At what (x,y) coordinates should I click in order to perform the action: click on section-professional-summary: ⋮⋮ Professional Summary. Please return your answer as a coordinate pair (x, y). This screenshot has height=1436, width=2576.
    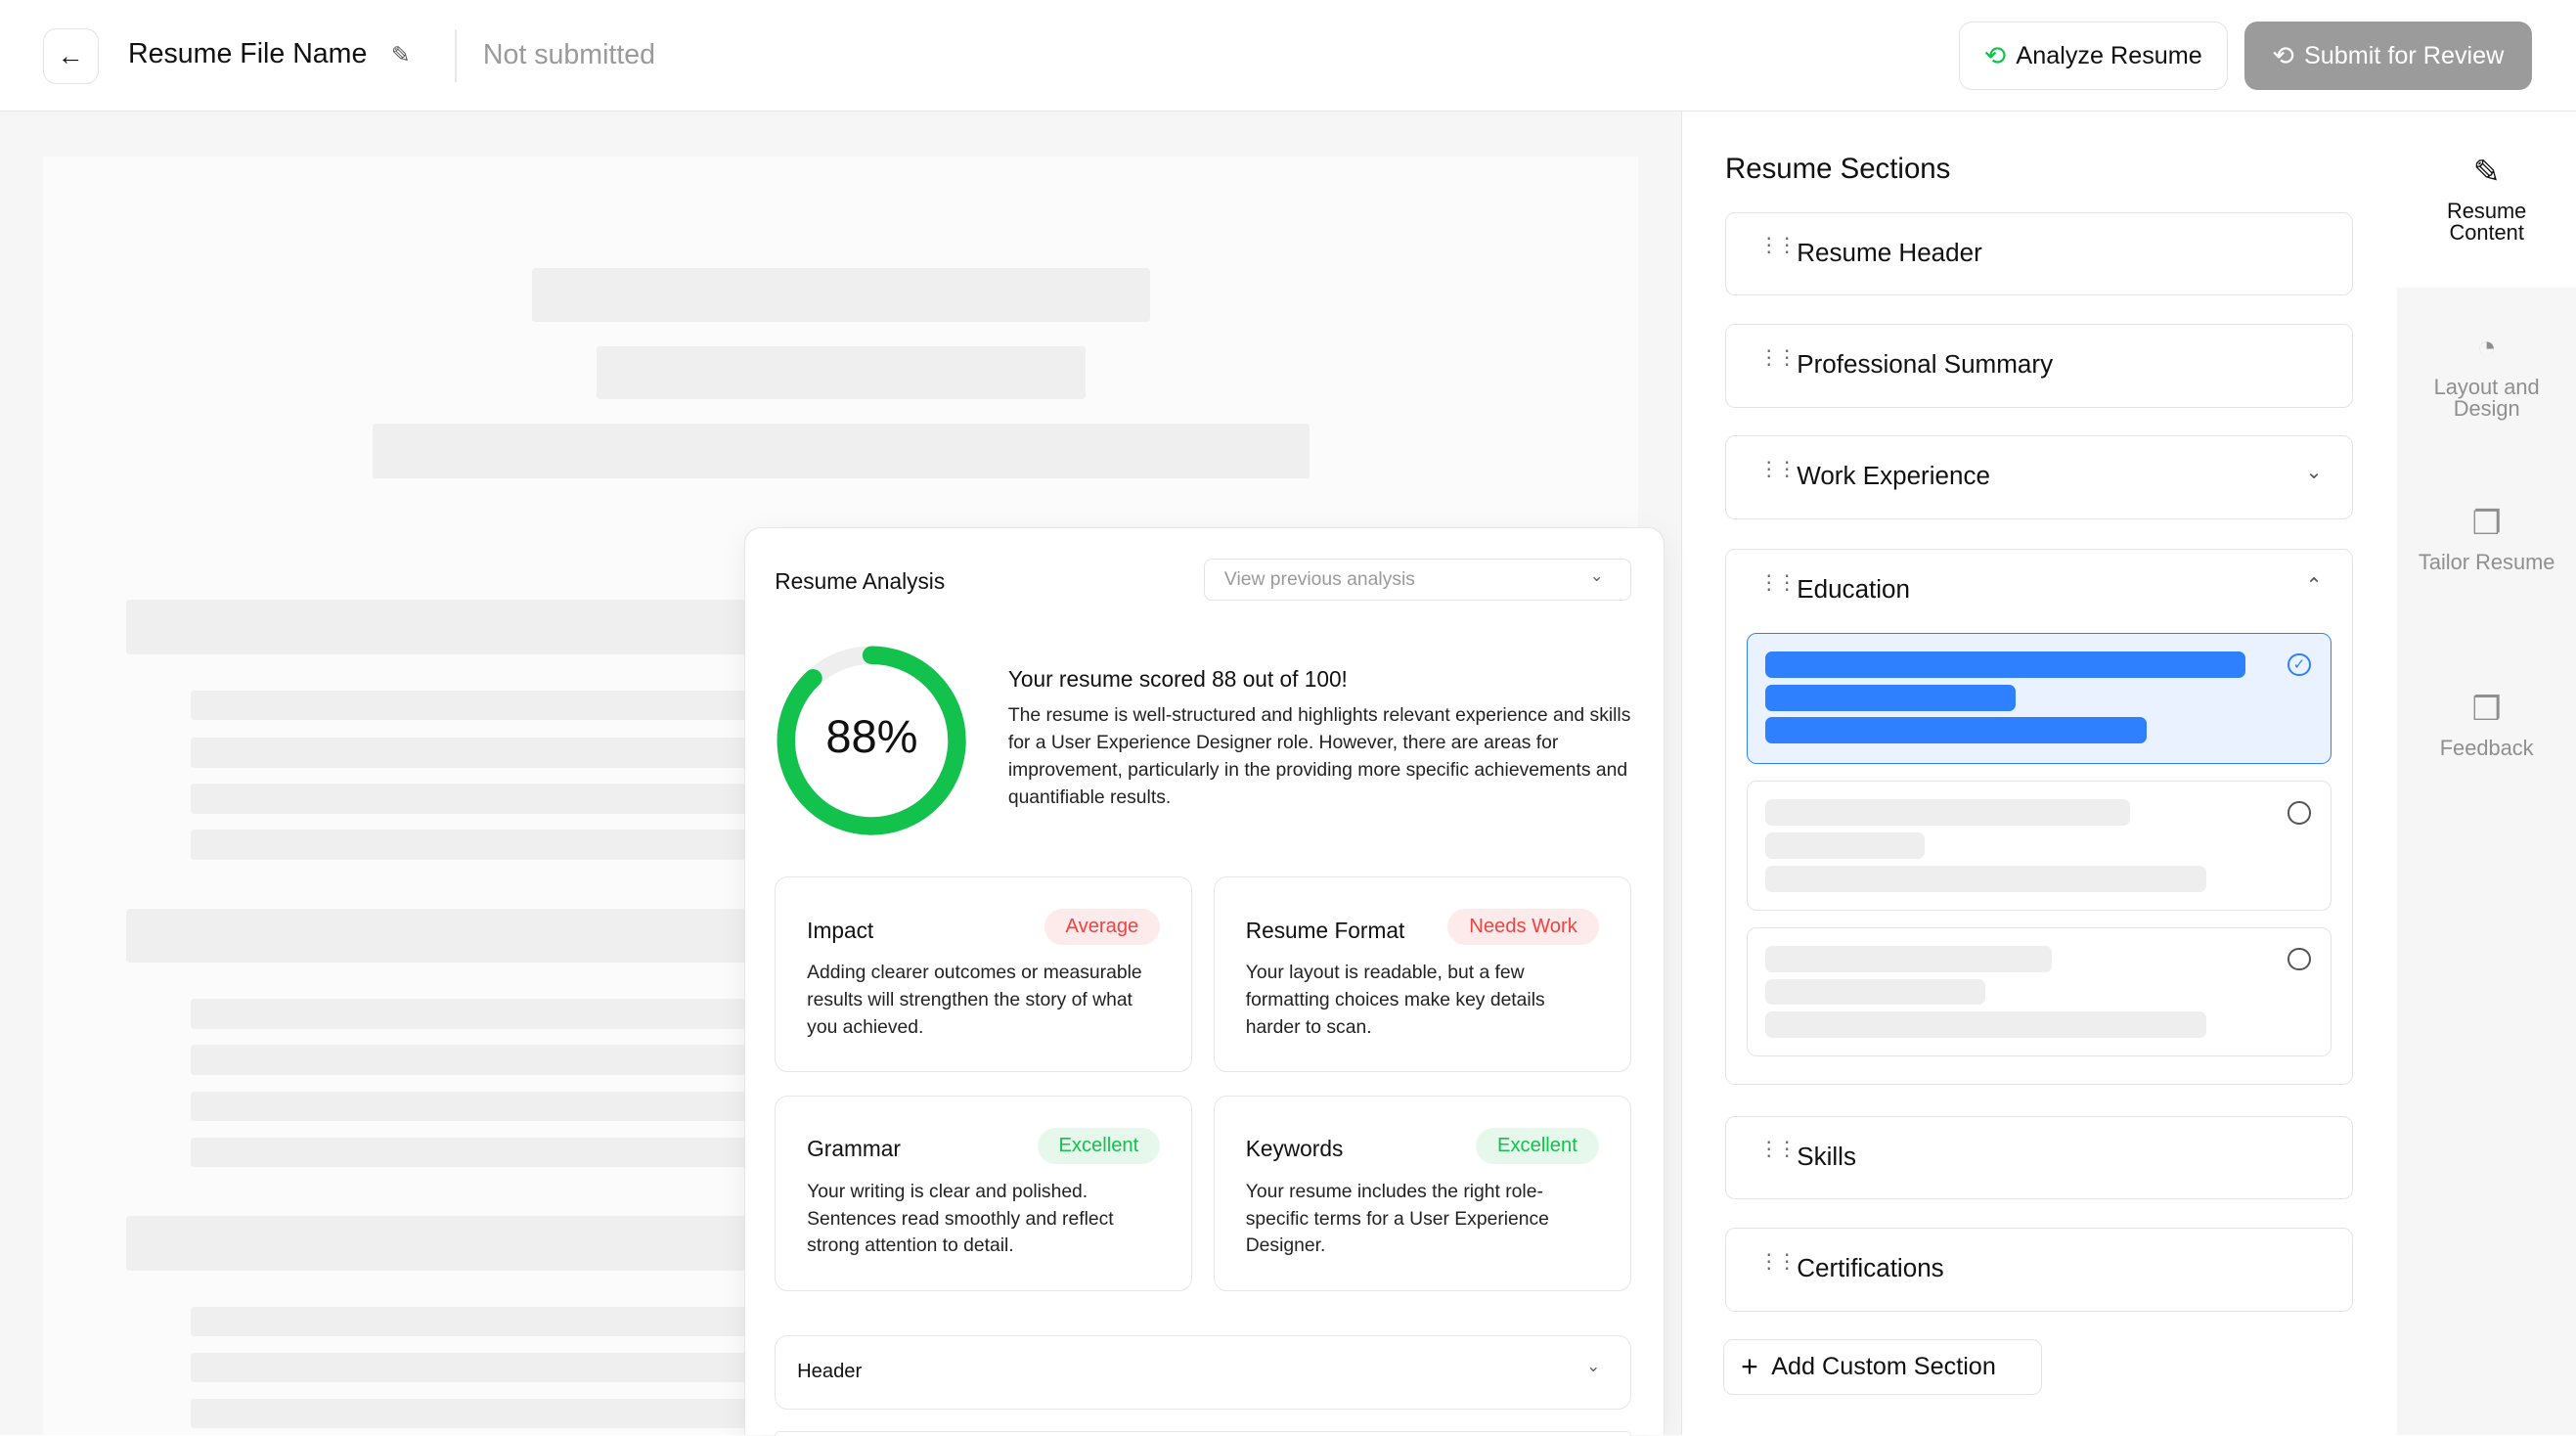
    Looking at the image, I should click on (2039, 366).